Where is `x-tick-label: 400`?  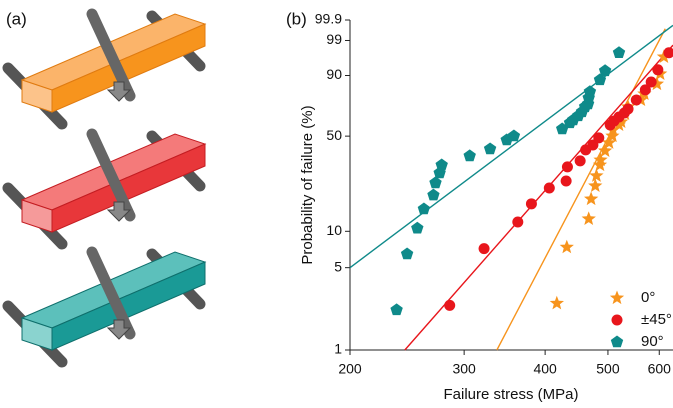 x-tick-label: 400 is located at coordinates (545, 369).